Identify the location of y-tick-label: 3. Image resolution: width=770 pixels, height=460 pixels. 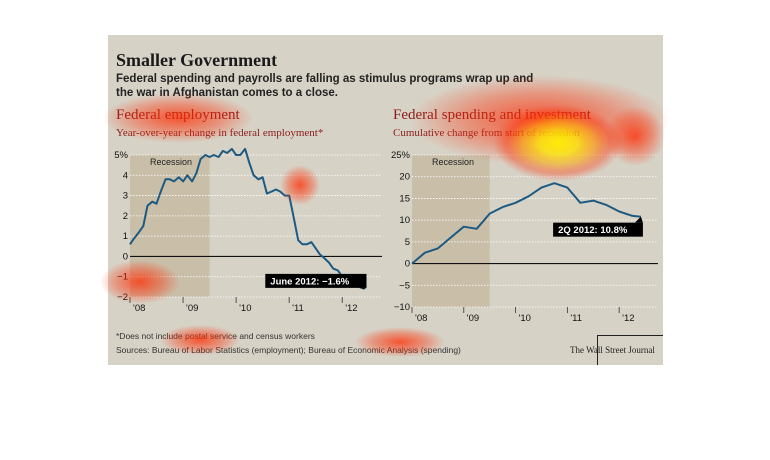
(125, 196).